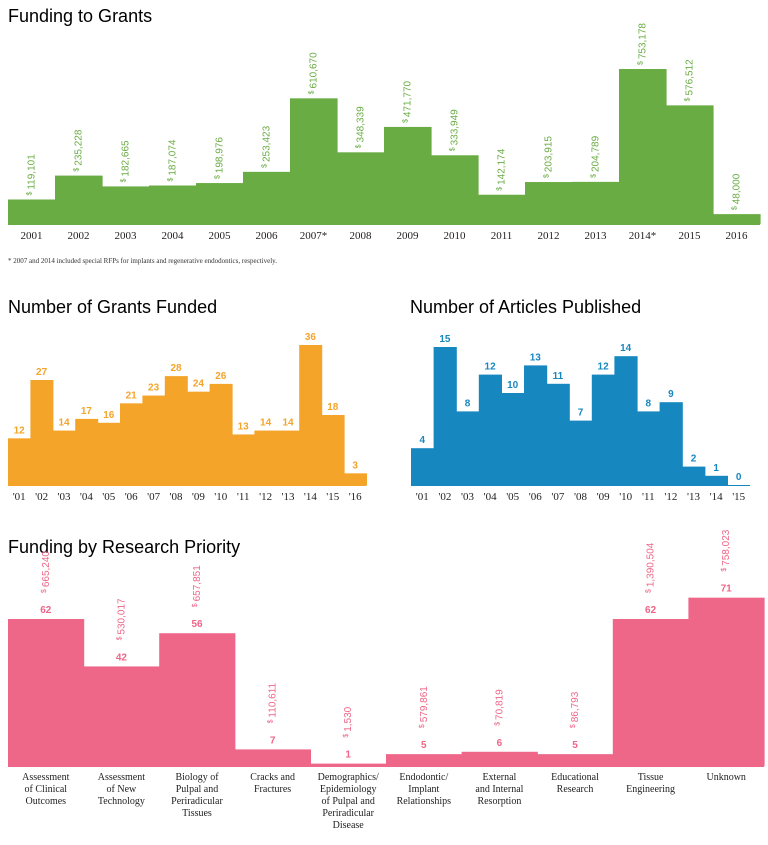 This screenshot has width=768, height=845. What do you see at coordinates (575, 709) in the screenshot?
I see `priority-funding-label: $ 86,793` at bounding box center [575, 709].